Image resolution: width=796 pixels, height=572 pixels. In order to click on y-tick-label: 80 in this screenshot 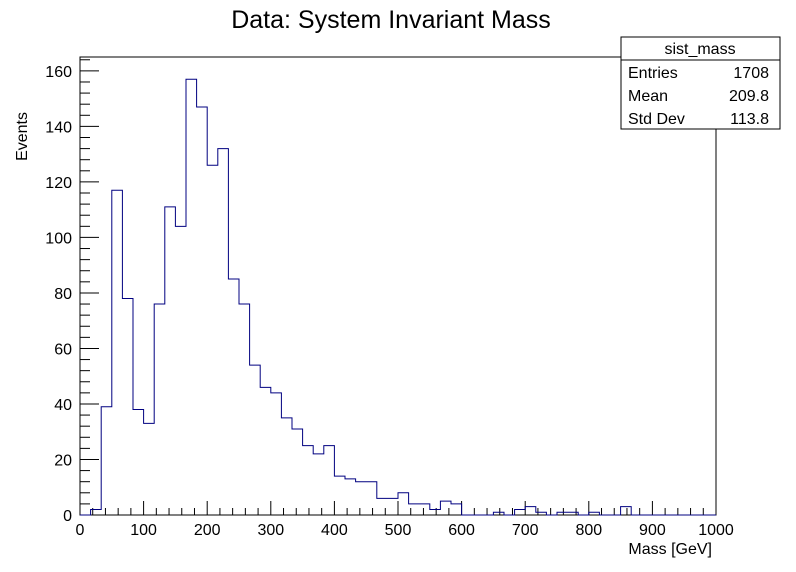, I will do `click(63, 294)`.